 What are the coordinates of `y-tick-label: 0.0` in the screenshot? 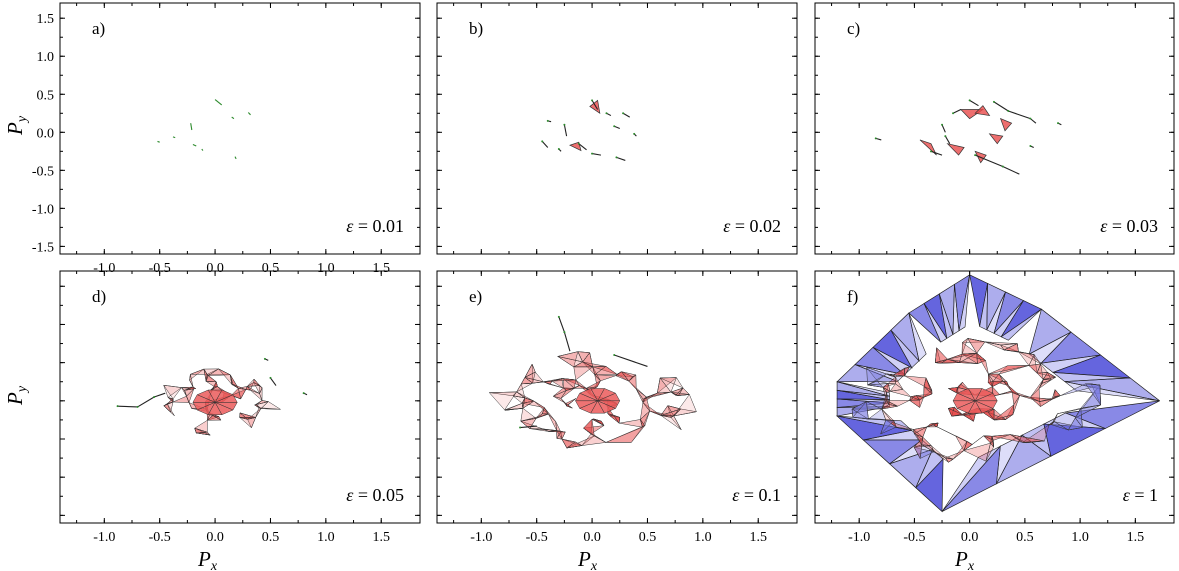 It's located at (46, 133).